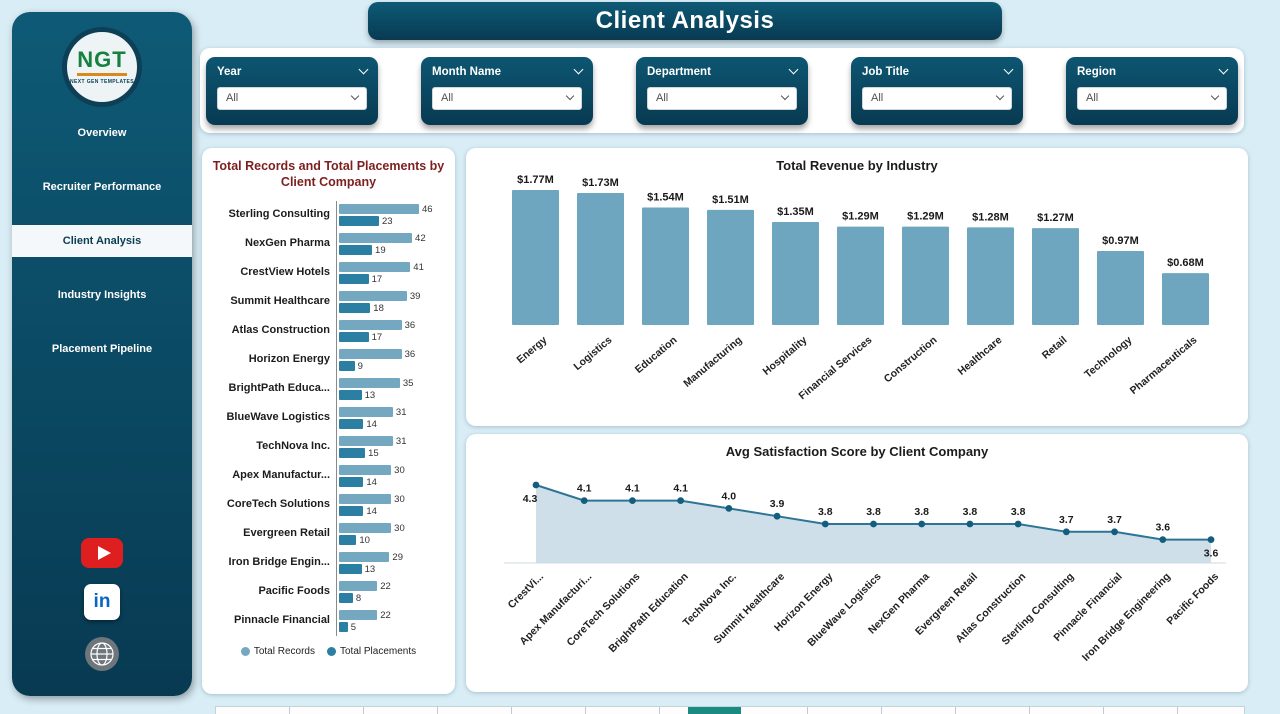  Describe the element at coordinates (427, 209) in the screenshot. I see `bar-value-label: 46` at that location.